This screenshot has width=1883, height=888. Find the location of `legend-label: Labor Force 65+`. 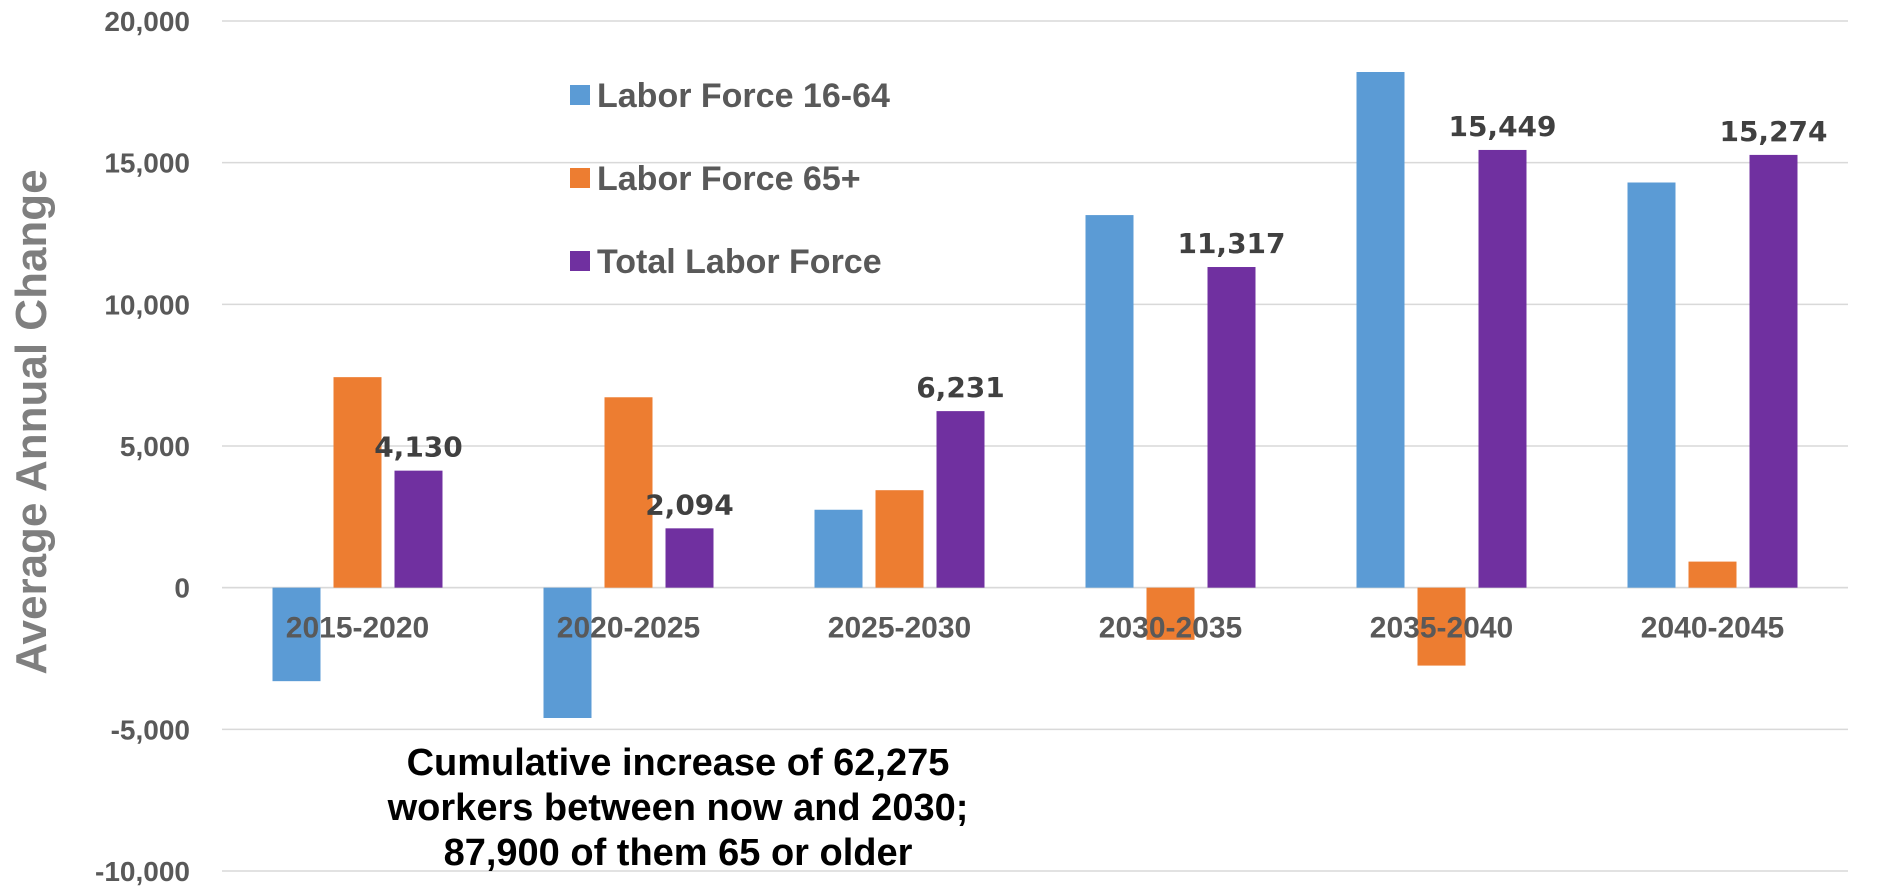

legend-label: Labor Force 65+ is located at coordinates (729, 179).